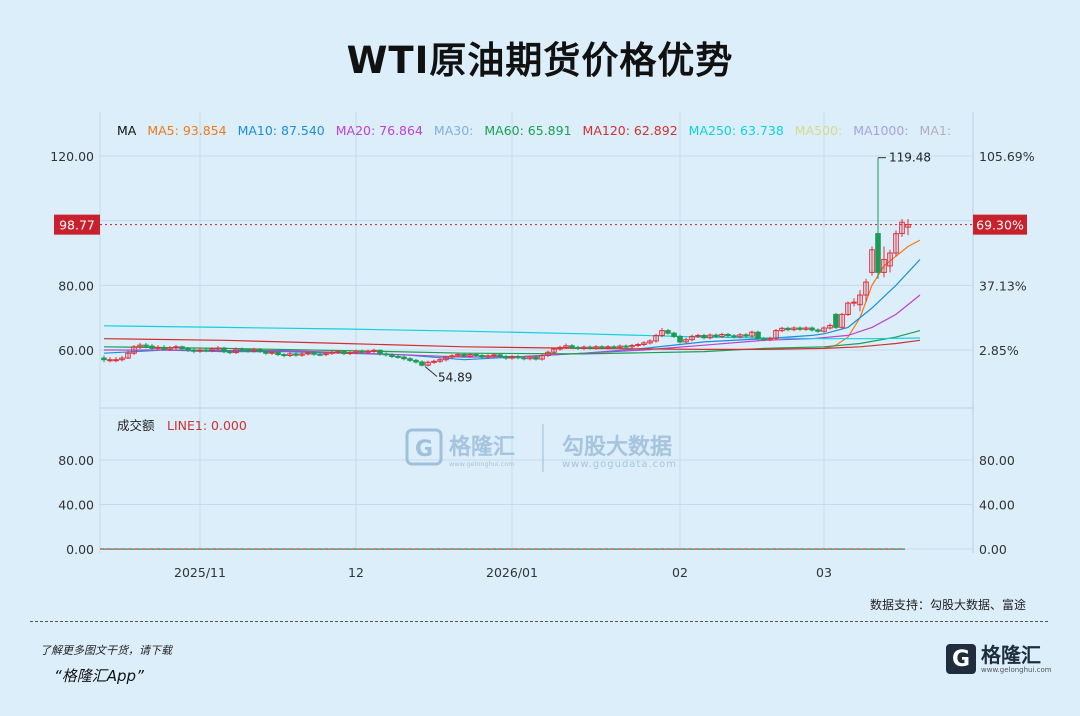  What do you see at coordinates (106, 650) in the screenshot?
I see `footer-note: 了解更多图文干货，请下载` at bounding box center [106, 650].